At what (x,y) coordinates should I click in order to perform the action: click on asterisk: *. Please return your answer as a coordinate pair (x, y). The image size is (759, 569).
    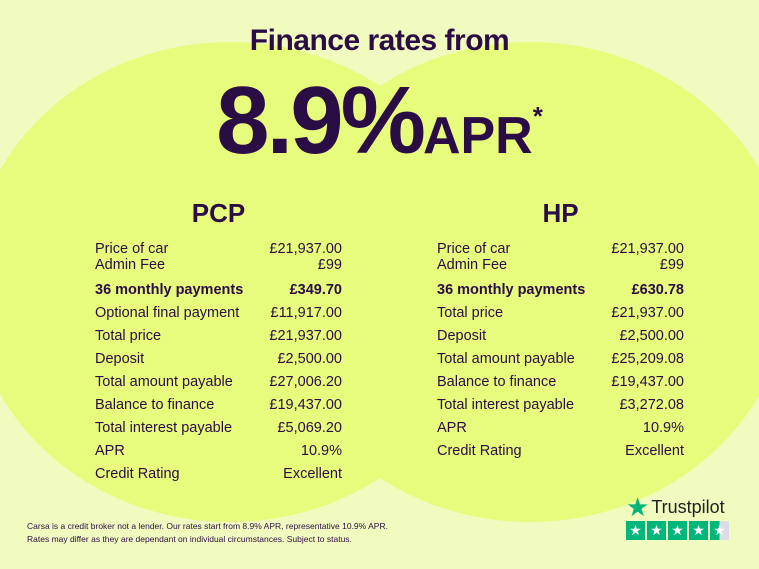
    Looking at the image, I should click on (537, 116).